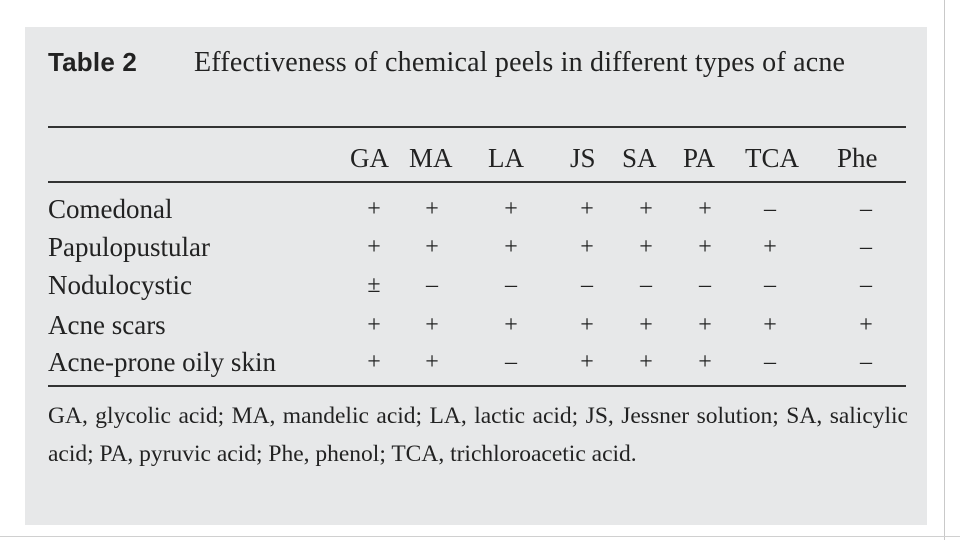 The height and width of the screenshot is (540, 960). What do you see at coordinates (699, 158) in the screenshot?
I see `column-header-pa: PA` at bounding box center [699, 158].